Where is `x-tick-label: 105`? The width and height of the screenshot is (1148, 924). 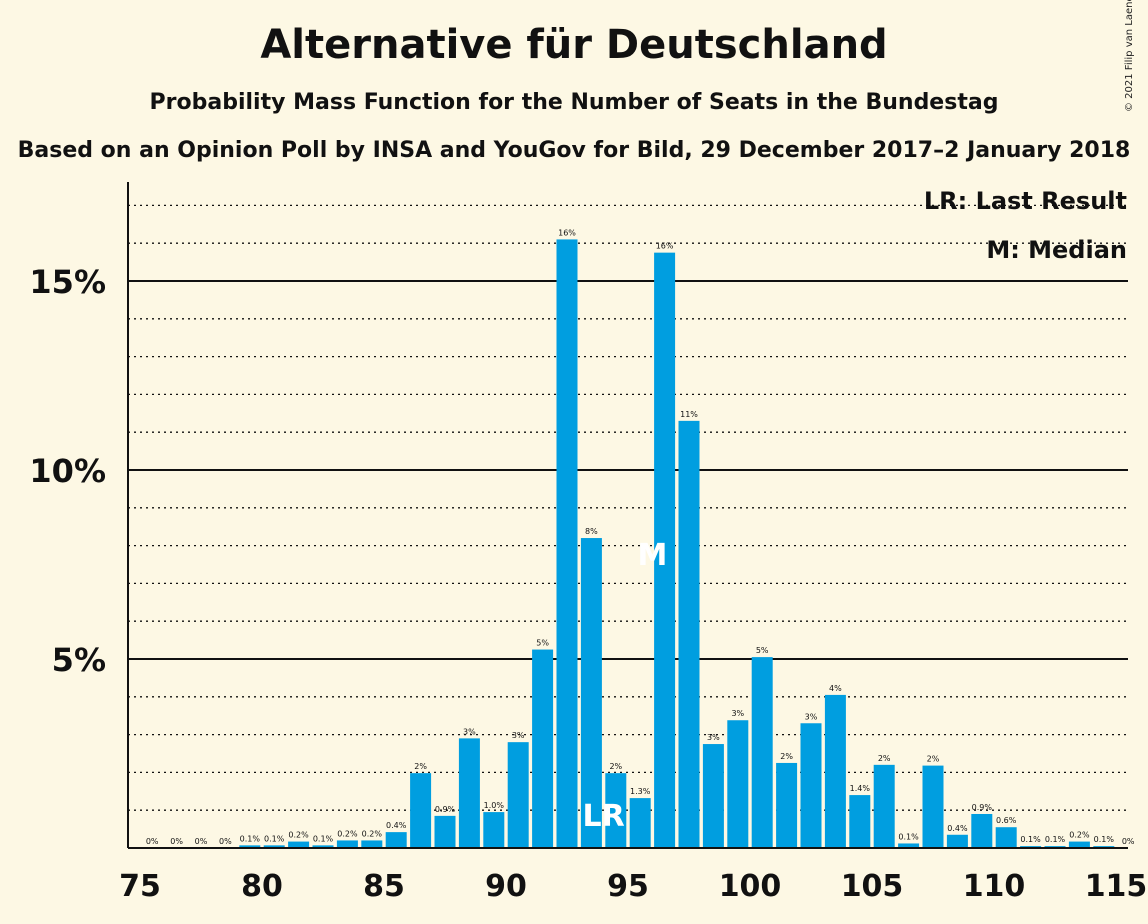 x-tick-label: 105 is located at coordinates (872, 886).